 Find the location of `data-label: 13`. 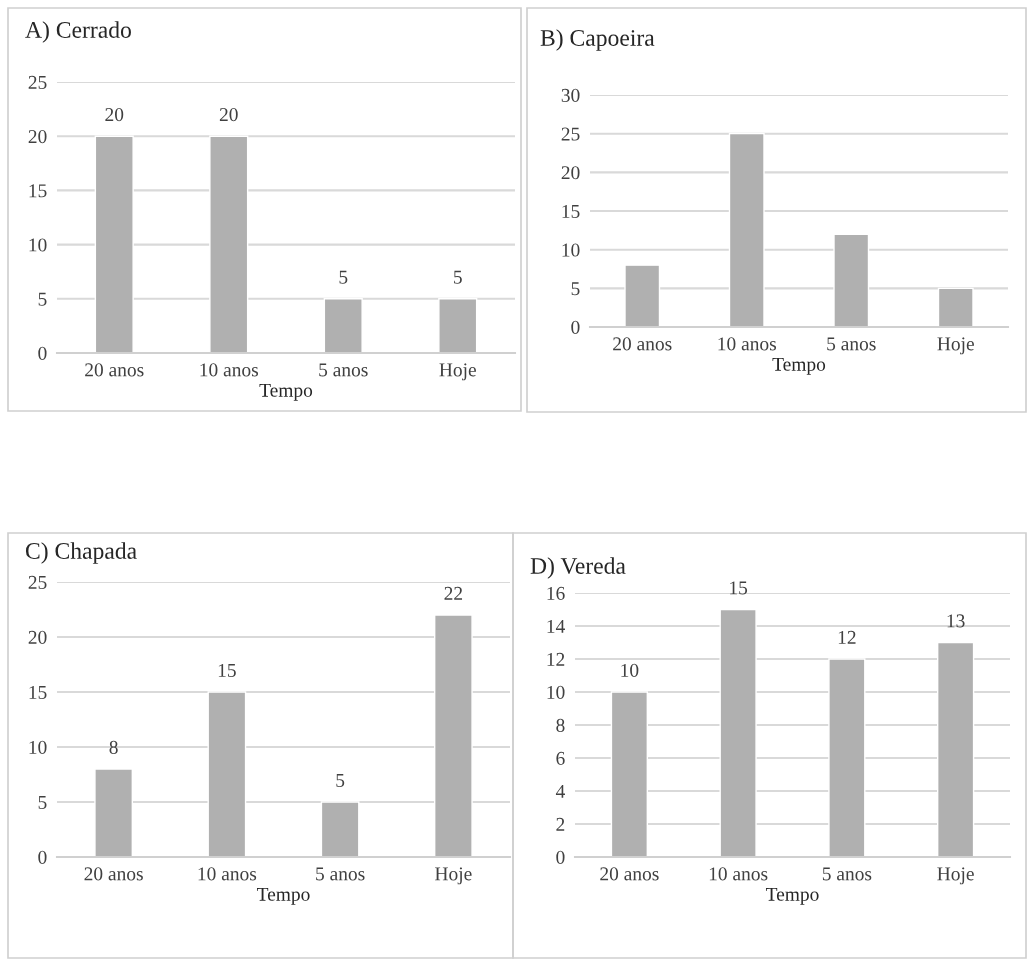

data-label: 13 is located at coordinates (956, 621).